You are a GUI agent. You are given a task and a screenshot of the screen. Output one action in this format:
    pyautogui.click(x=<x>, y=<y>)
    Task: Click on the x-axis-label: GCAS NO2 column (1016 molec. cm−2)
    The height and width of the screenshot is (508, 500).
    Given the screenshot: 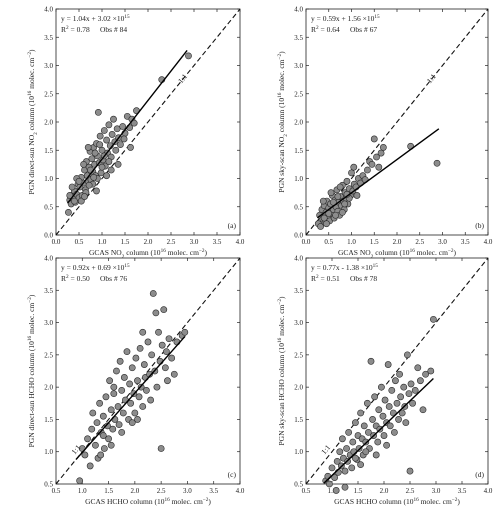 What is the action you would take?
    pyautogui.click(x=397, y=254)
    